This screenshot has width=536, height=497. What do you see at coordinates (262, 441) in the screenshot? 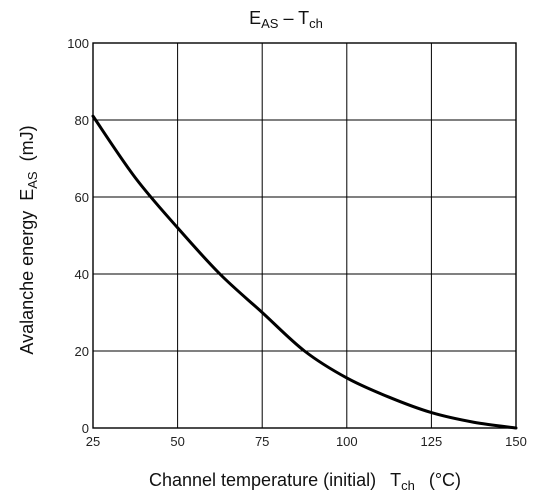
I see `x-tick-label-75: 75` at bounding box center [262, 441].